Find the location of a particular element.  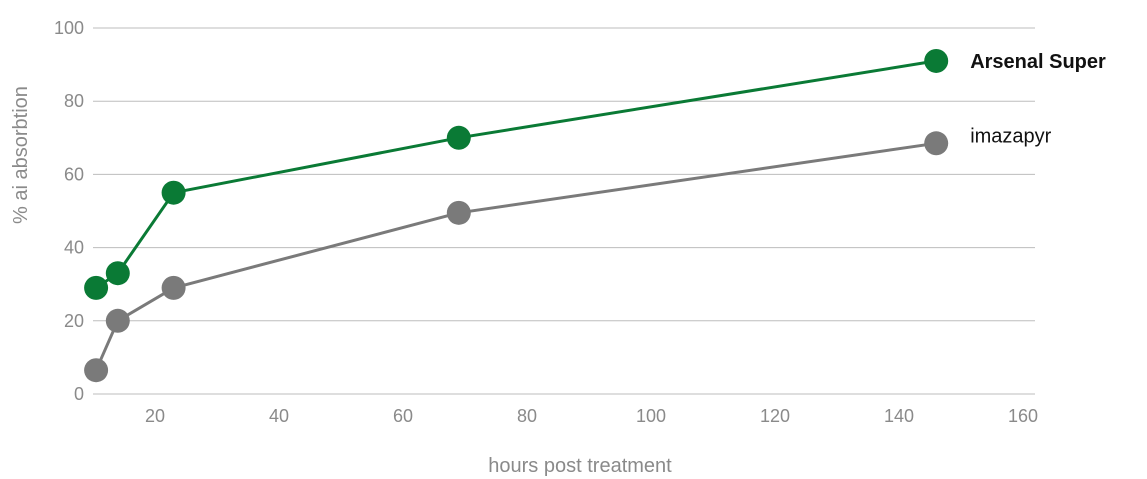

y-tick-label: 60 is located at coordinates (74, 174).